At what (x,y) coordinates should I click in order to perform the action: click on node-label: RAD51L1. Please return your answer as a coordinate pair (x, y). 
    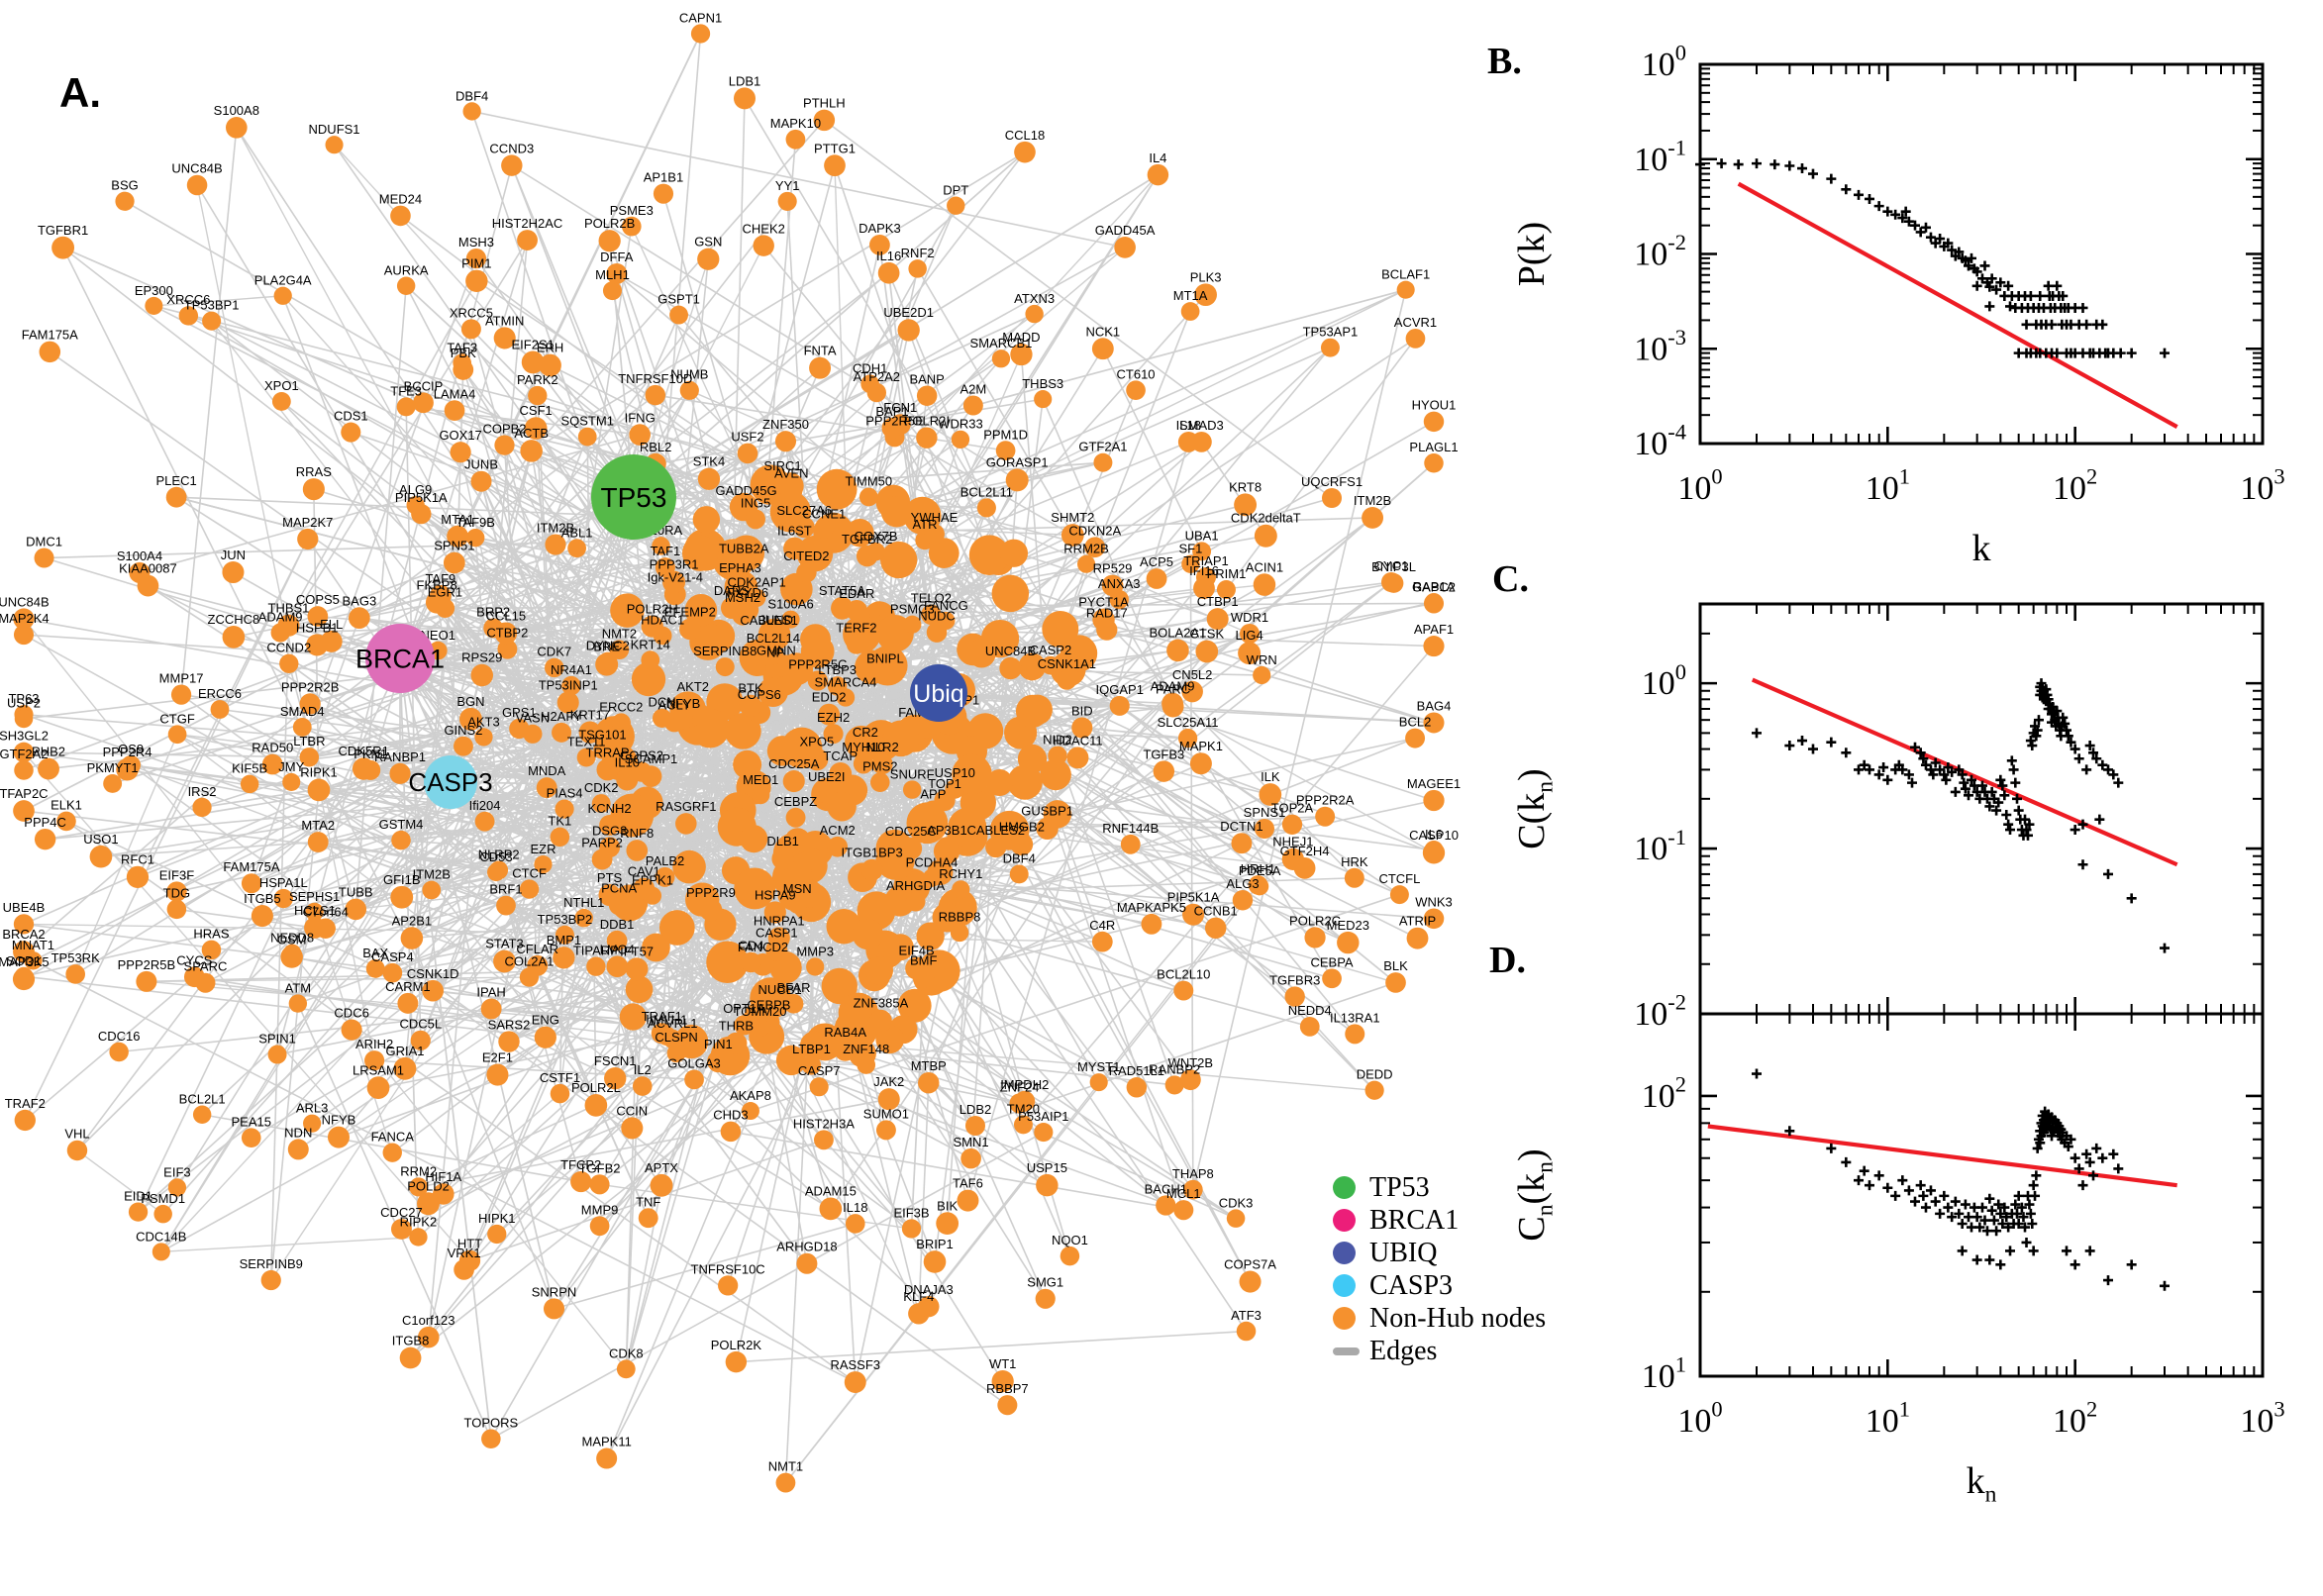
    Looking at the image, I should click on (1136, 1070).